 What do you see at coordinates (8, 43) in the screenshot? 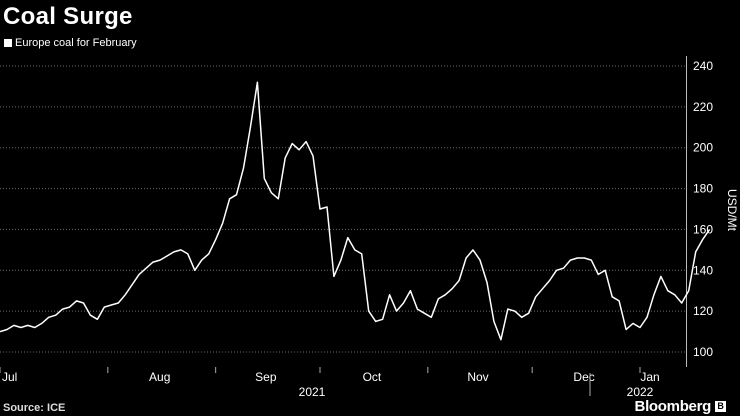
I see `legend-swatch` at bounding box center [8, 43].